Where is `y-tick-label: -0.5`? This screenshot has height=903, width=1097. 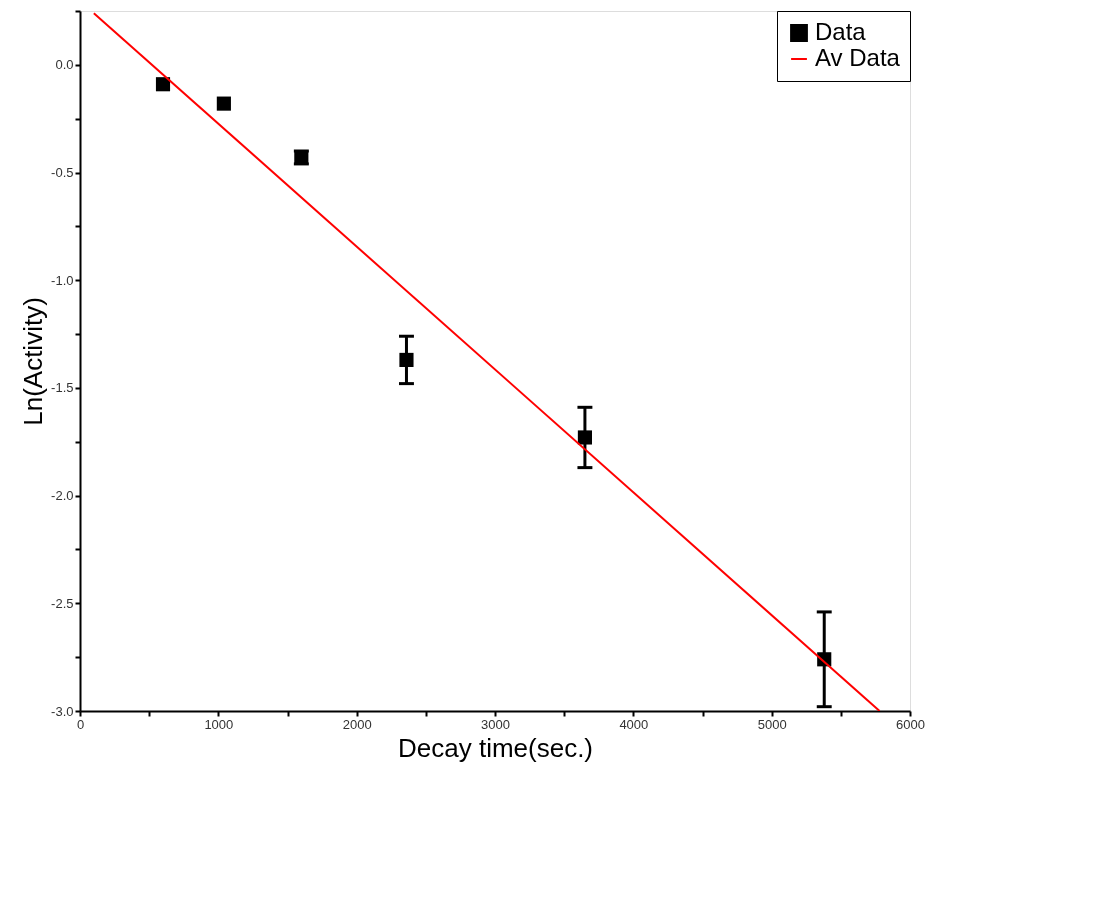 y-tick-label: -0.5 is located at coordinates (62, 173).